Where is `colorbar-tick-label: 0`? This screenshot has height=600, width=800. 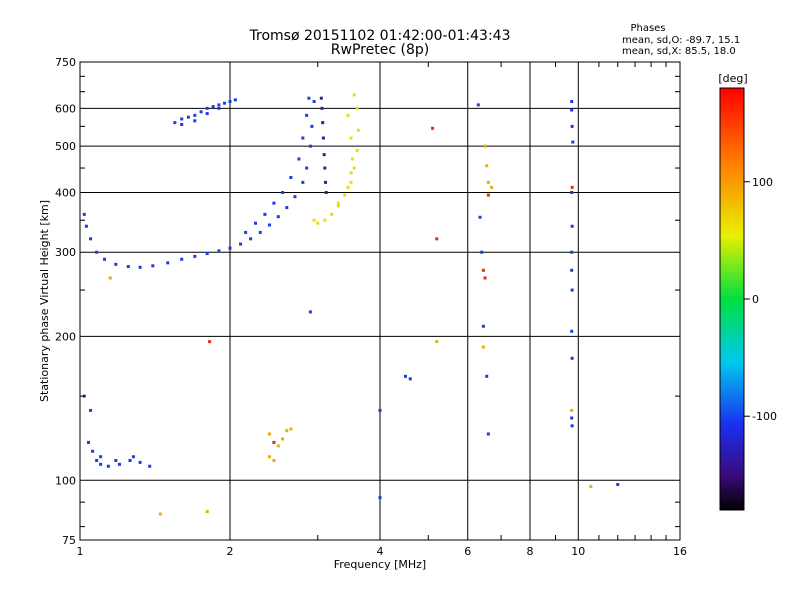 colorbar-tick-label: 0 is located at coordinates (755, 299).